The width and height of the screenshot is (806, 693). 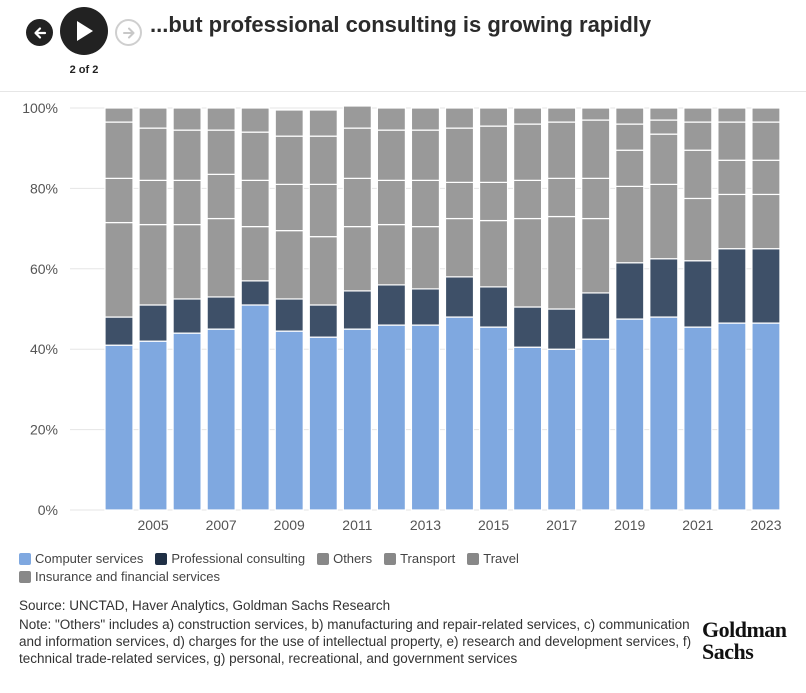 What do you see at coordinates (353, 558) in the screenshot?
I see `legend-label: Others` at bounding box center [353, 558].